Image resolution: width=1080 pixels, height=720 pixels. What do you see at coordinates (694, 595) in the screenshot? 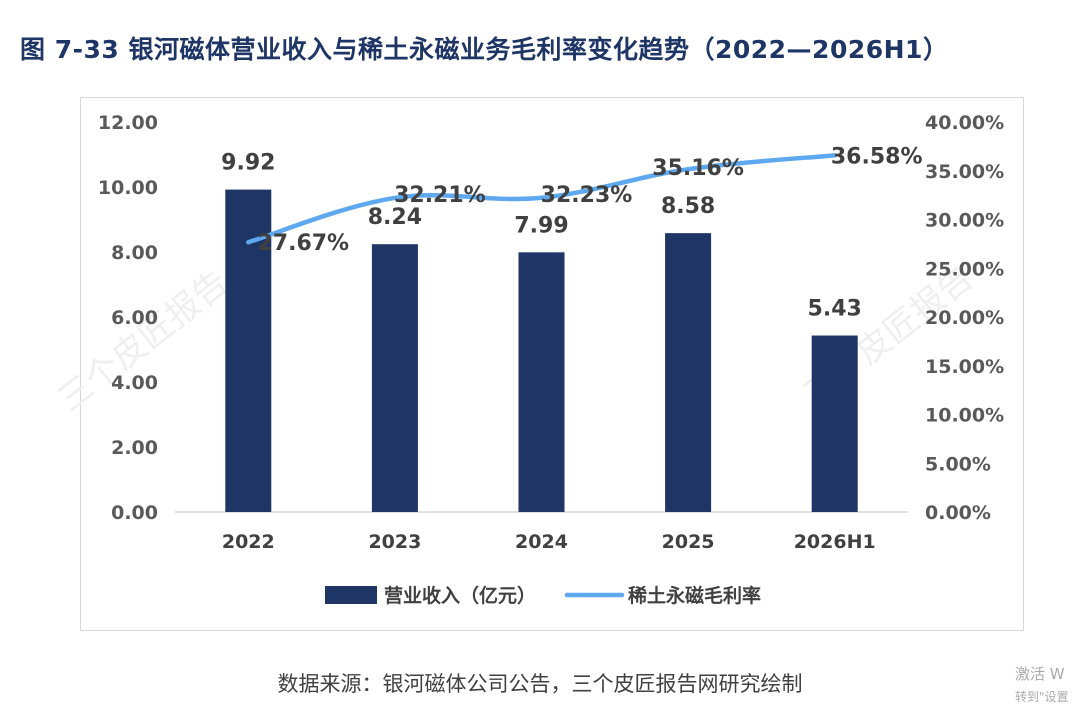
I see `legend-label-margin: 稀土永磁毛利率` at bounding box center [694, 595].